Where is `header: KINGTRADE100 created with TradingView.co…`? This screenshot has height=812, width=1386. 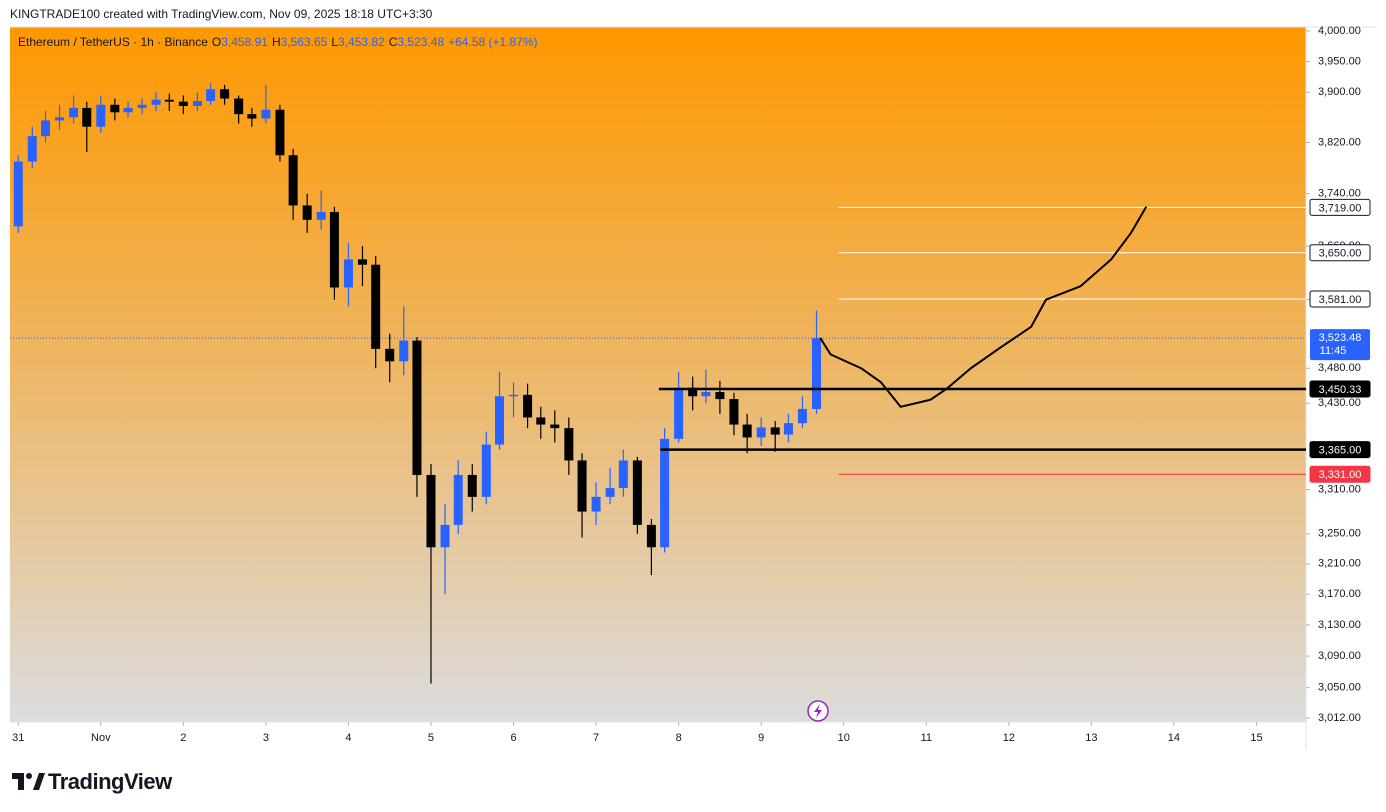
header: KINGTRADE100 created with TradingView.co… is located at coordinates (221, 14).